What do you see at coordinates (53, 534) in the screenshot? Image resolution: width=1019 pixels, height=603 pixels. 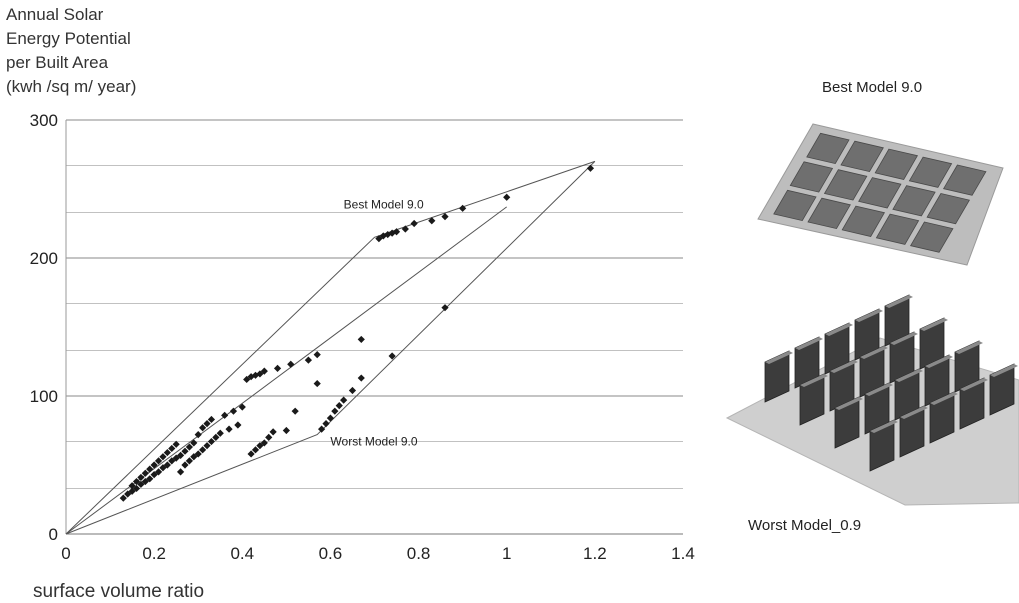 I see `y-tick-label: 0` at bounding box center [53, 534].